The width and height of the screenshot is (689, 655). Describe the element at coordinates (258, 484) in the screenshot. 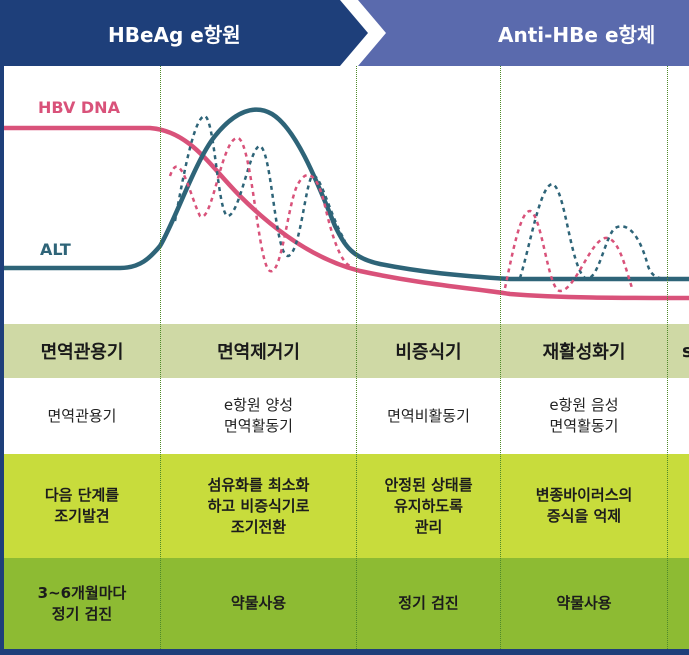

I see `goal-text: 섬유화를 최소화` at that location.